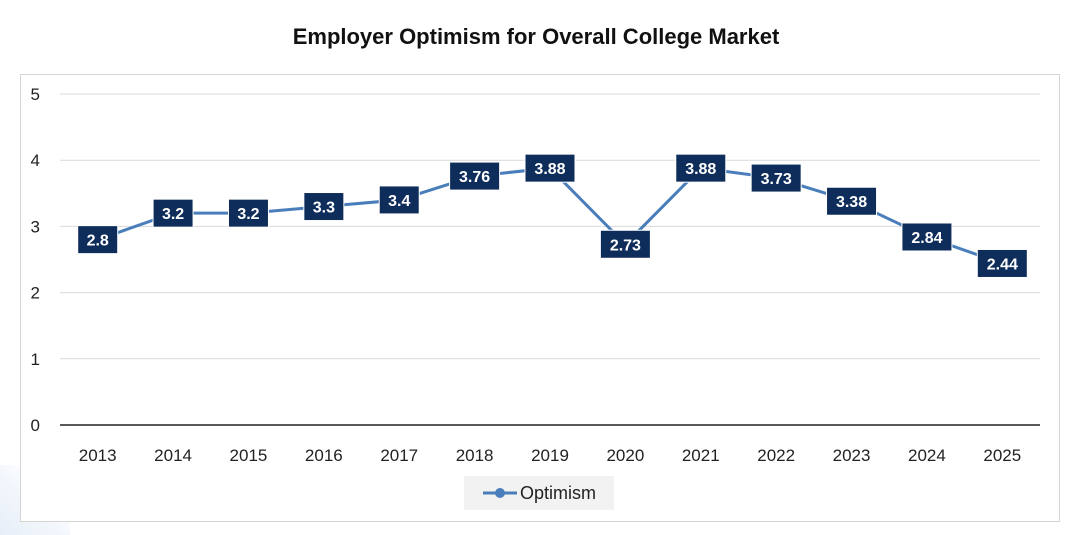 The image size is (1080, 535). I want to click on data-label: 3.3, so click(324, 208).